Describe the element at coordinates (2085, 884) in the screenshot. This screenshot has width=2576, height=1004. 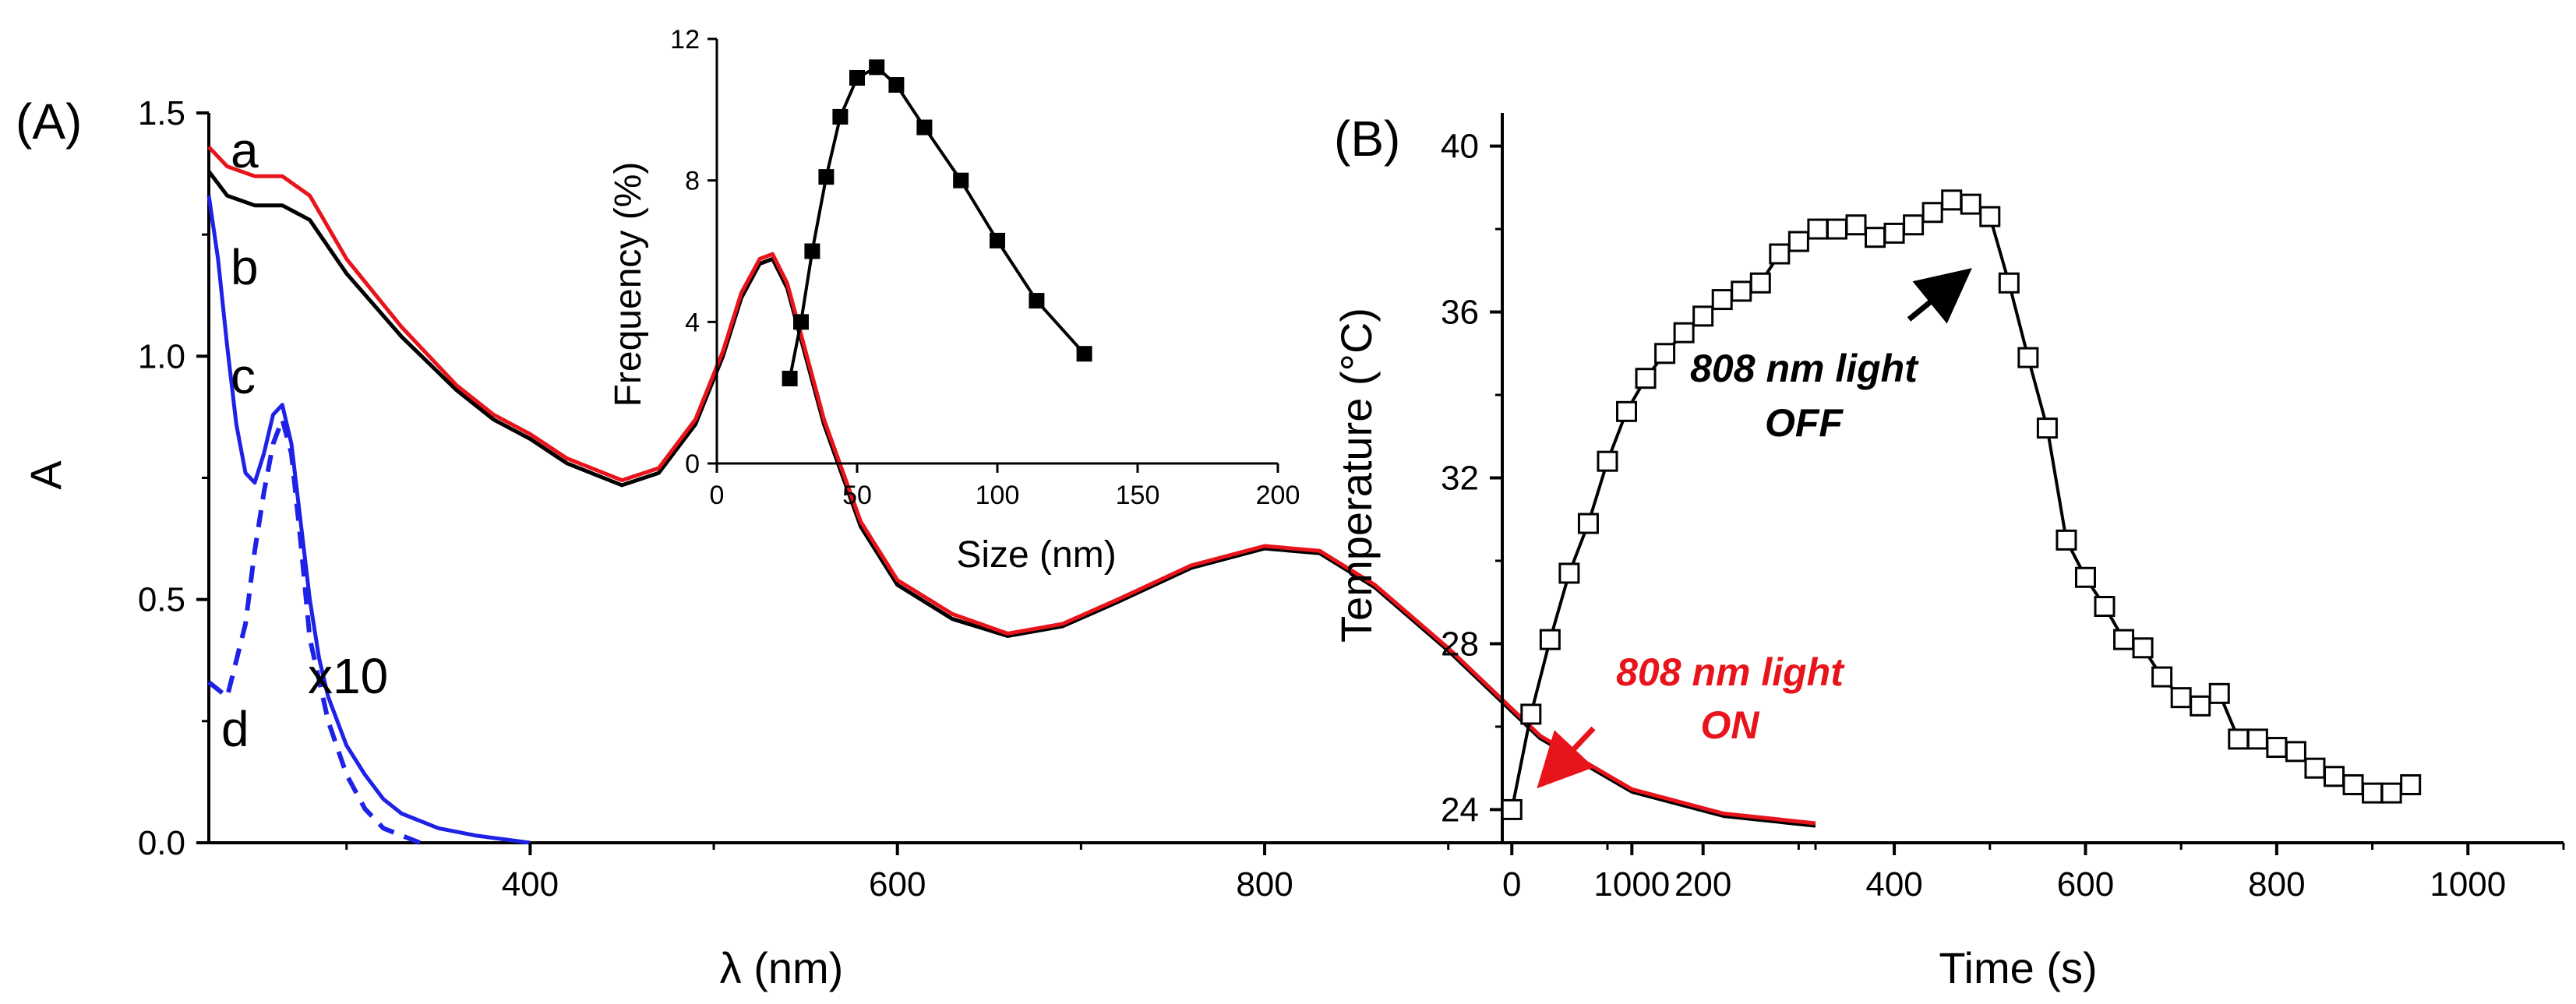
I see `panel-b-x-tick-label: 600` at that location.